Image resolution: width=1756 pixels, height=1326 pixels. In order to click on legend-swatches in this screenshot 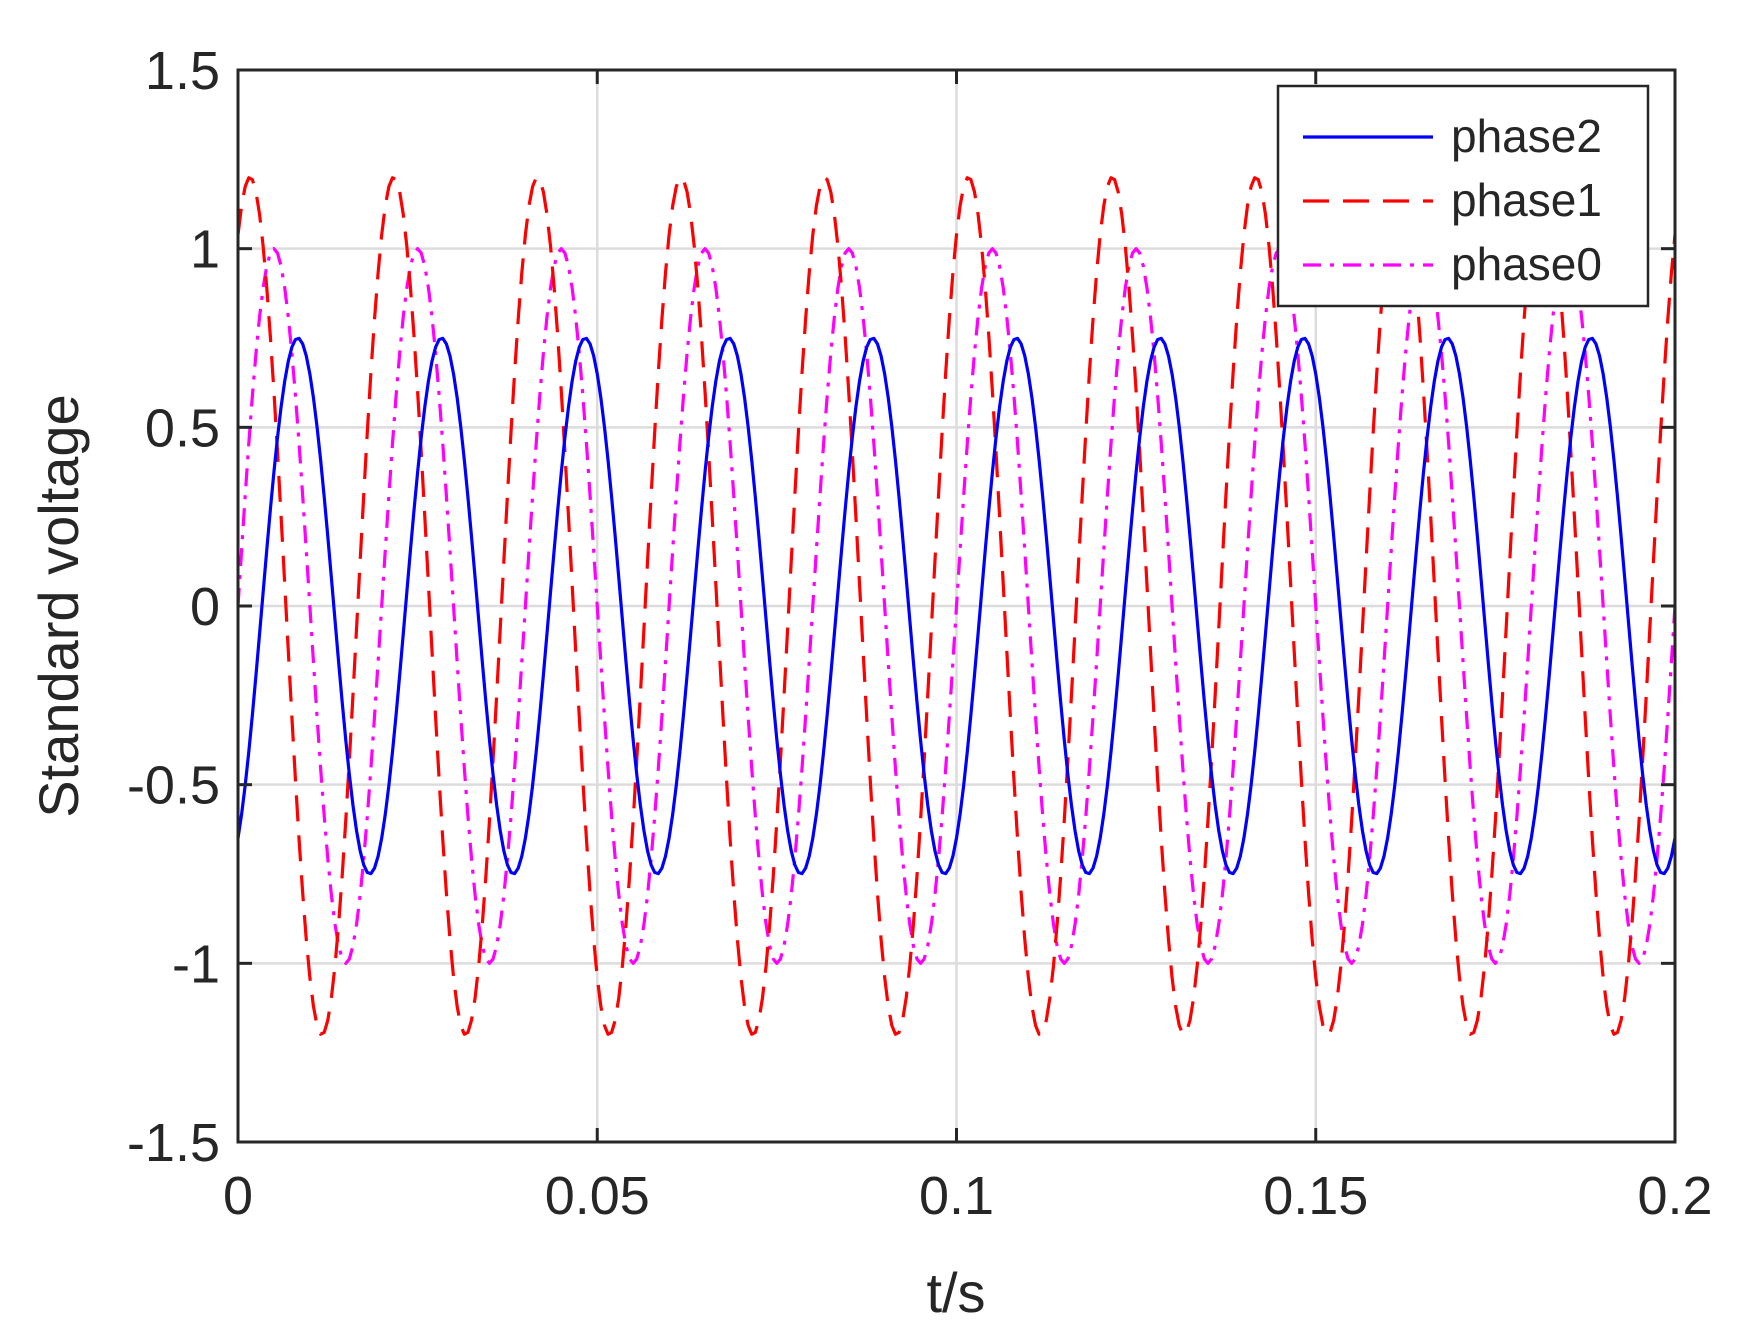, I will do `click(1368, 201)`.